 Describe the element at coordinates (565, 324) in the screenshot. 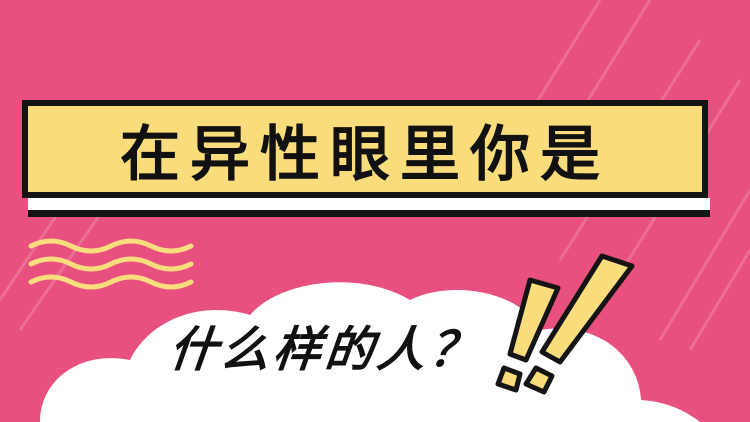

I see `double-exclamation-icon` at that location.